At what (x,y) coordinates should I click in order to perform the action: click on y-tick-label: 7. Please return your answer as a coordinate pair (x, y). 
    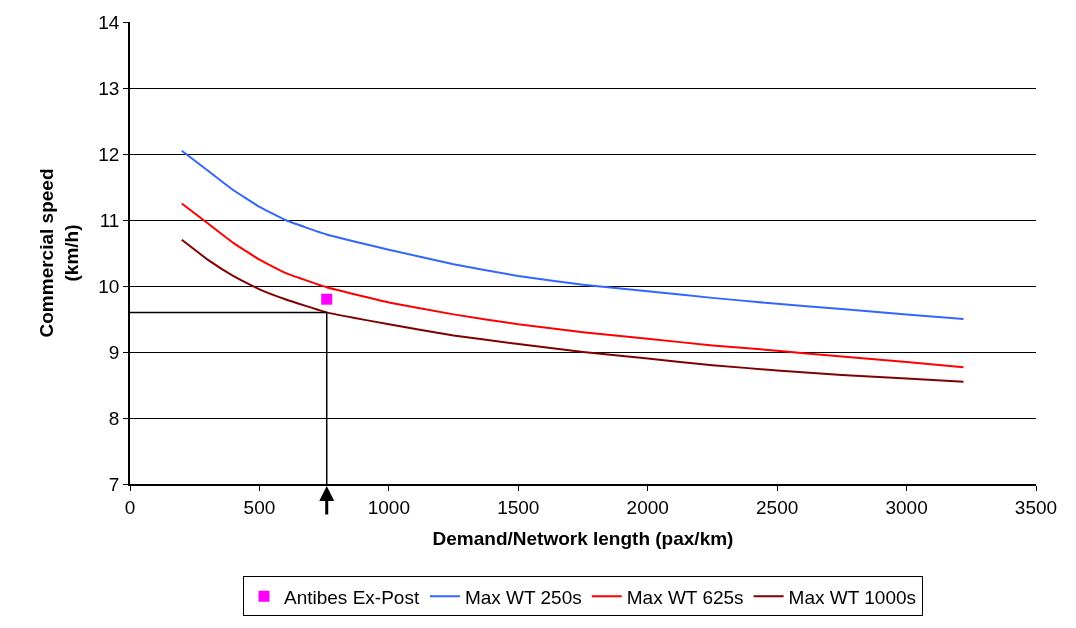
    Looking at the image, I should click on (114, 484).